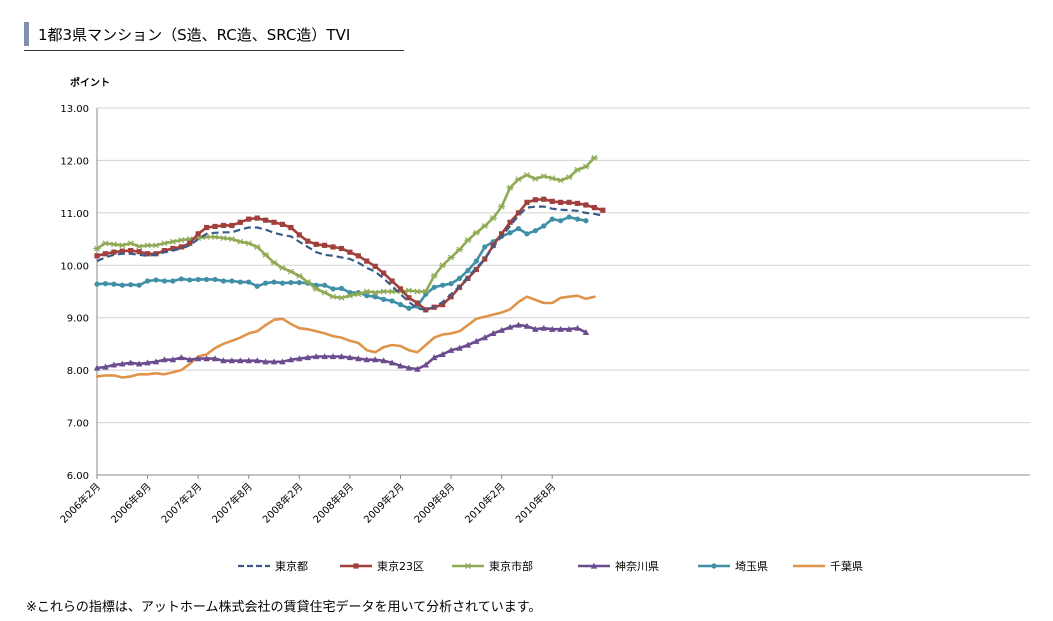 This screenshot has width=1053, height=621. What do you see at coordinates (284, 607) in the screenshot?
I see `footnote: ※これらの指標は、アットホーム株式会社の賃貸住宅データを用いて分析されています。` at bounding box center [284, 607].